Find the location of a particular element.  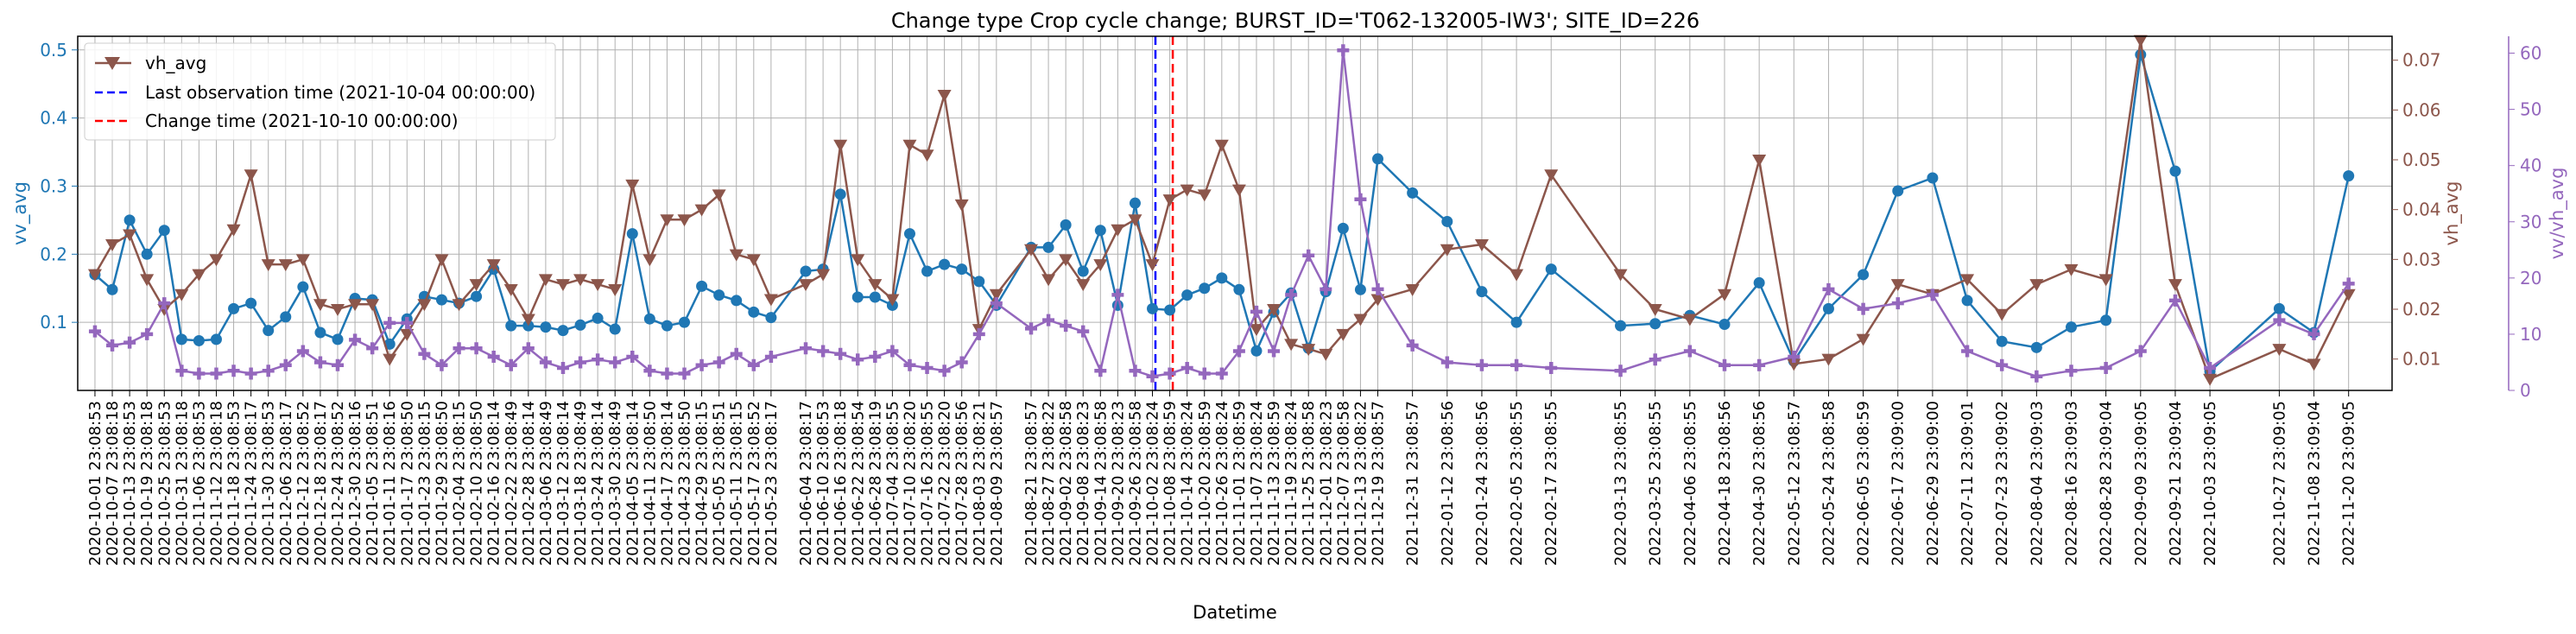

x-tick-label: 2022-01-24 23:08:56 is located at coordinates (1482, 483).